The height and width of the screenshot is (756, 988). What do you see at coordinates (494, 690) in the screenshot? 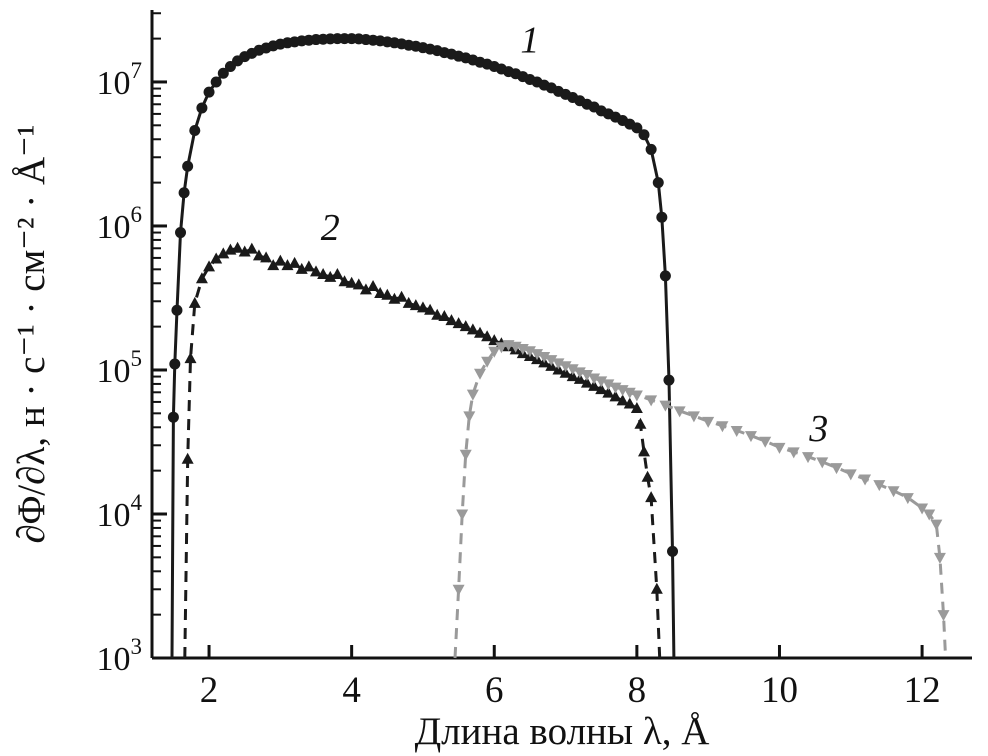
I see `x-tick-label: 6` at bounding box center [494, 690].